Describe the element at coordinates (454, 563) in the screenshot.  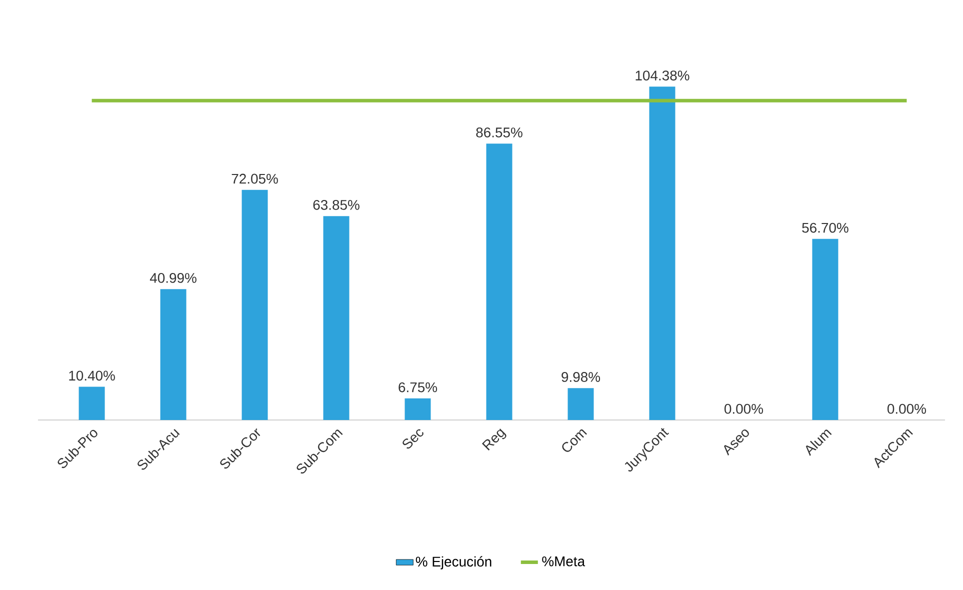
I see `legend-label: % Ejecución` at that location.